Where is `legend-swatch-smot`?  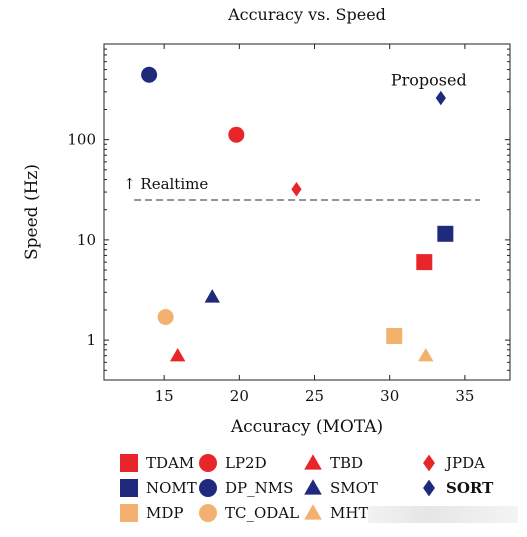 legend-swatch-smot is located at coordinates (313, 487).